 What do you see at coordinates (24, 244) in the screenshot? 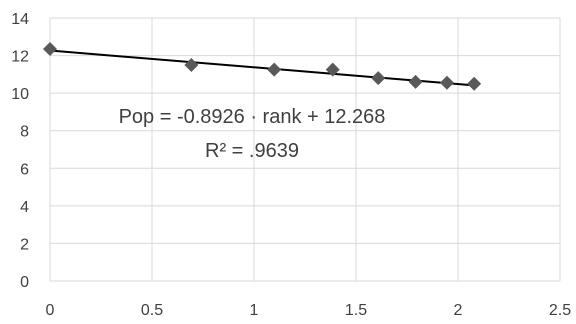
I see `y-tick-label: 2` at bounding box center [24, 244].